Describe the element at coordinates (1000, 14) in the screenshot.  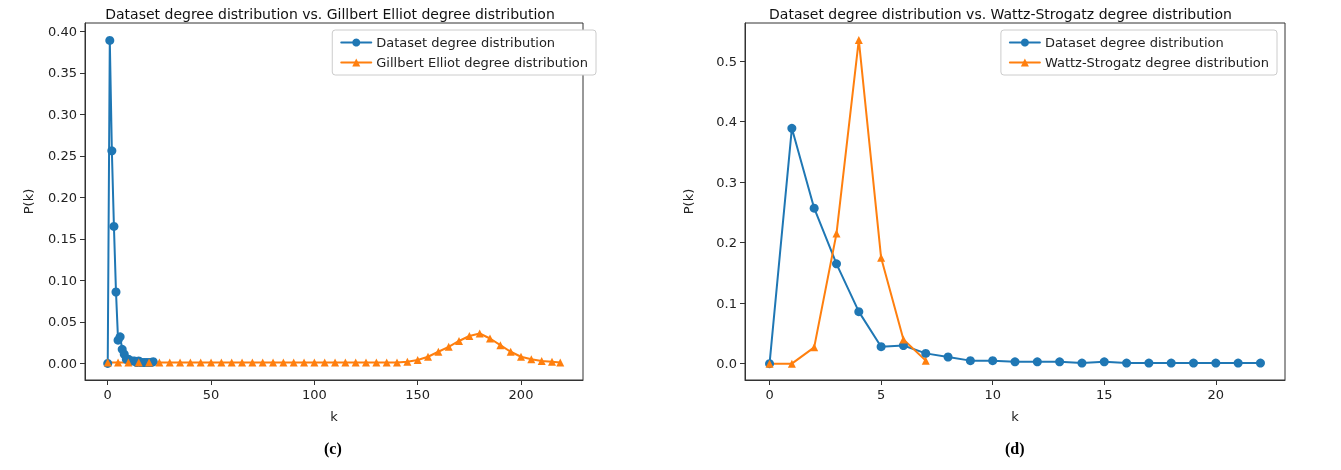
I see `chart-title: Dataset degree distribution vs. Wattz-Strogatz degree distribution` at that location.